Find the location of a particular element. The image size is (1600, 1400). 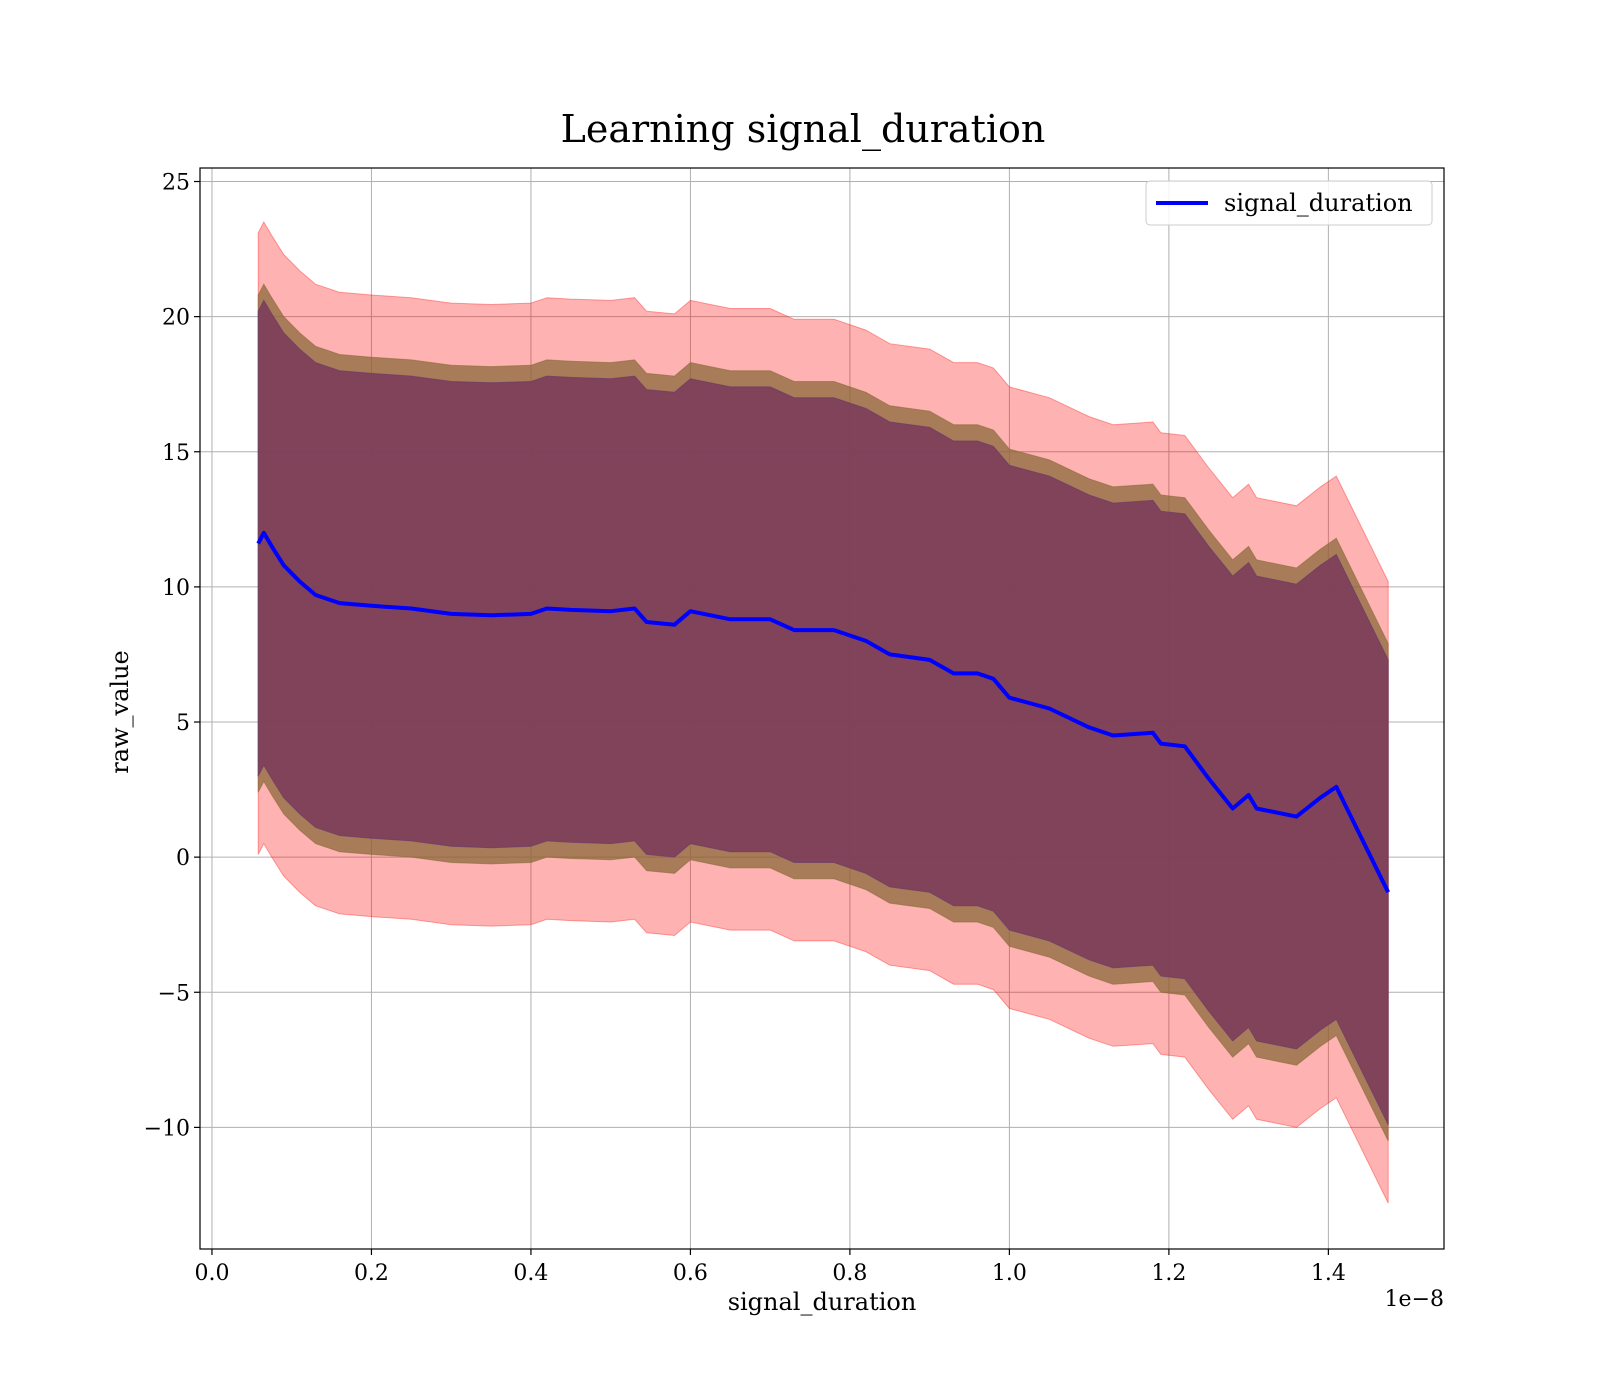

x-tick-label: 0.4 is located at coordinates (530, 1273).